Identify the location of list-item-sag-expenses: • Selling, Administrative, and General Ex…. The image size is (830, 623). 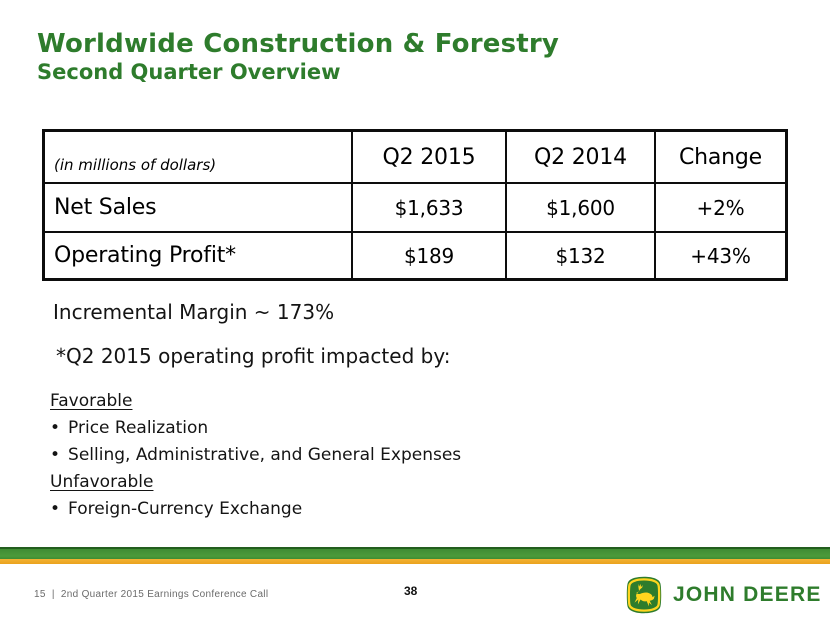
(255, 455).